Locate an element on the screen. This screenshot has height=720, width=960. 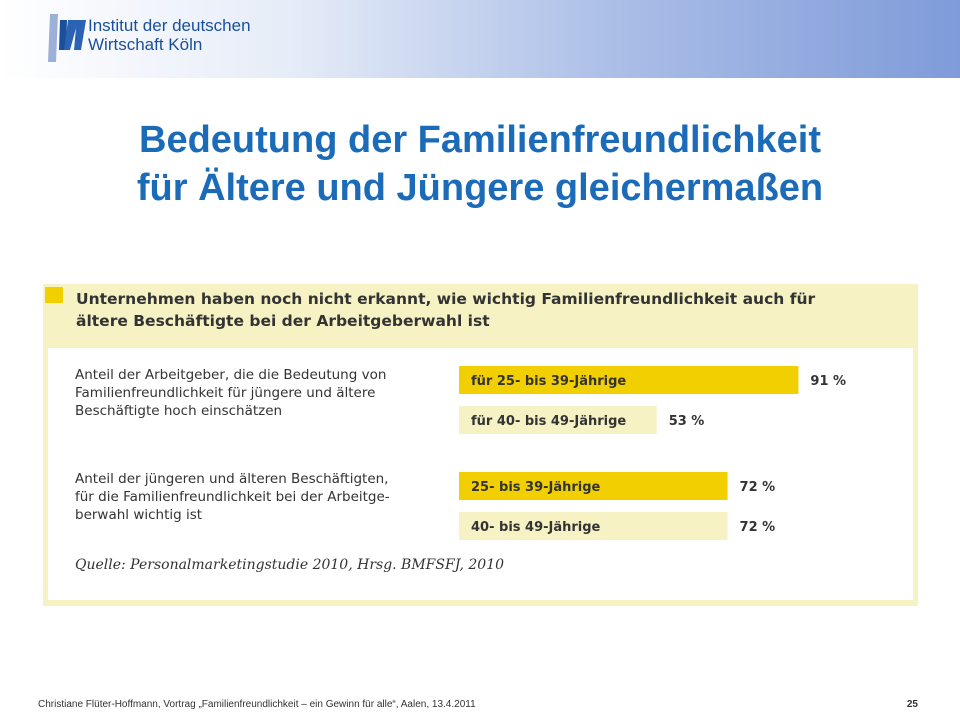
bar-label: 40- bis 49-Jährige is located at coordinates (536, 527).